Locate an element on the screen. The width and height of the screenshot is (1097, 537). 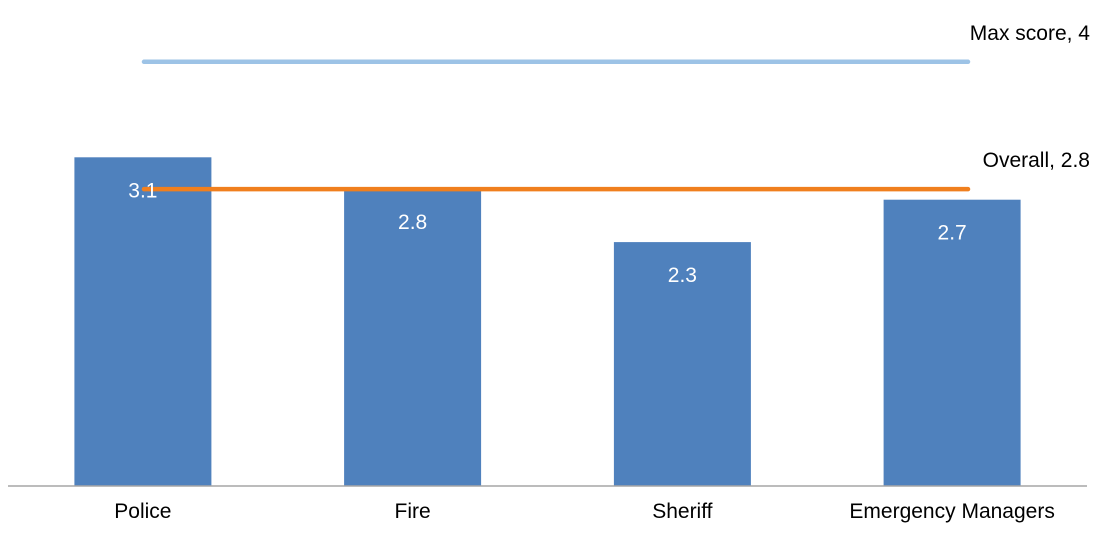
bar-police is located at coordinates (143, 322).